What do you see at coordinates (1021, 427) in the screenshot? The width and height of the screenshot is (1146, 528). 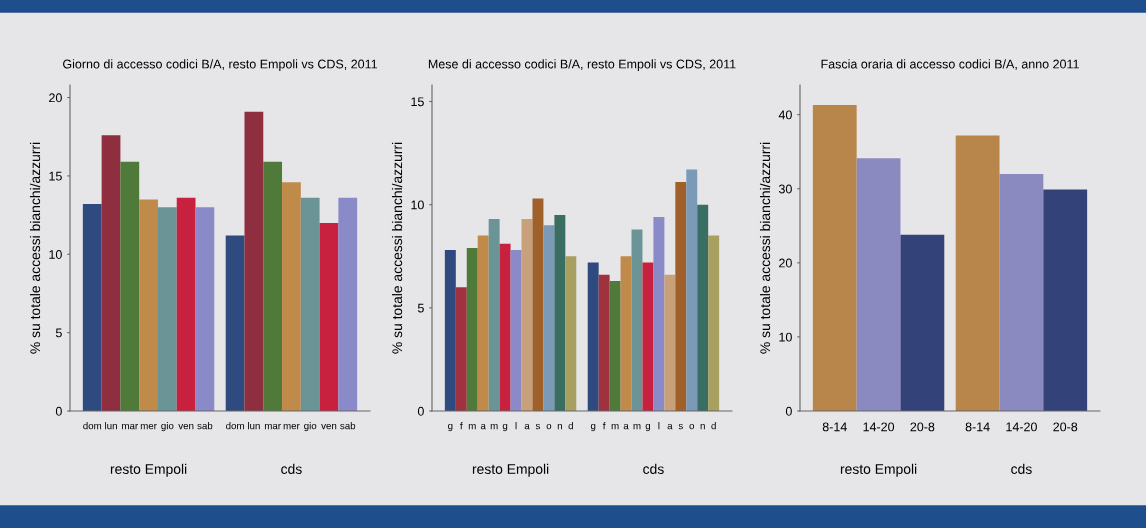 I see `text: 14-20` at bounding box center [1021, 427].